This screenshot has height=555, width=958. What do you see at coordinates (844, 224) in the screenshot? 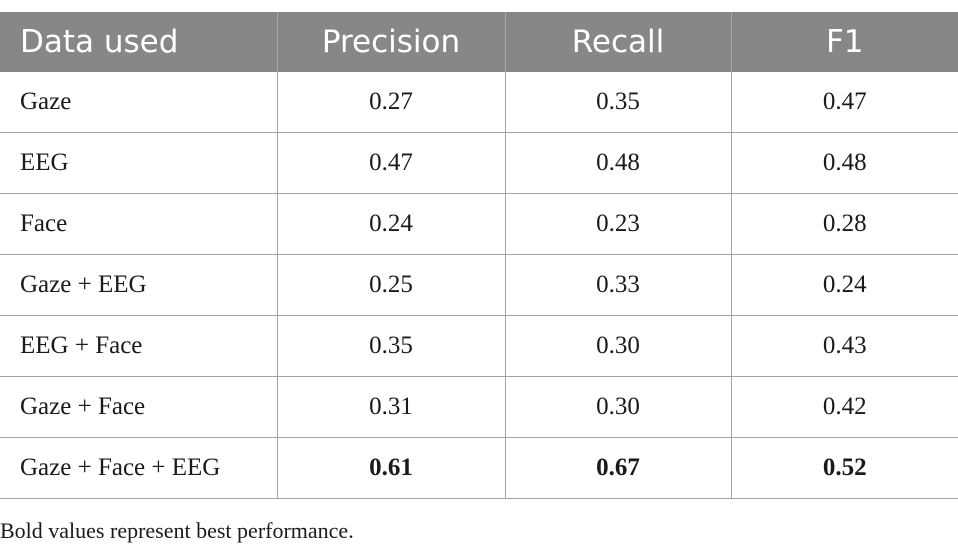
I see `cell-f1: 0.28` at bounding box center [844, 224].